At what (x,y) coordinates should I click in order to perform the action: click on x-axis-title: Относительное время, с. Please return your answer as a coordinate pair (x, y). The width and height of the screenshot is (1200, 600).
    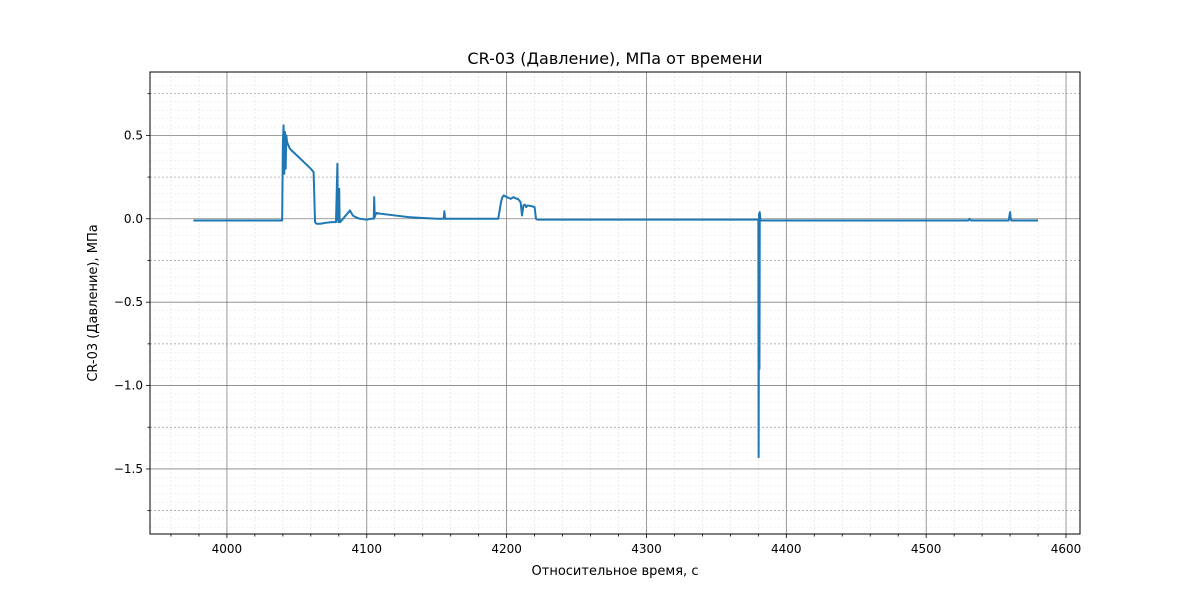
    Looking at the image, I should click on (615, 571).